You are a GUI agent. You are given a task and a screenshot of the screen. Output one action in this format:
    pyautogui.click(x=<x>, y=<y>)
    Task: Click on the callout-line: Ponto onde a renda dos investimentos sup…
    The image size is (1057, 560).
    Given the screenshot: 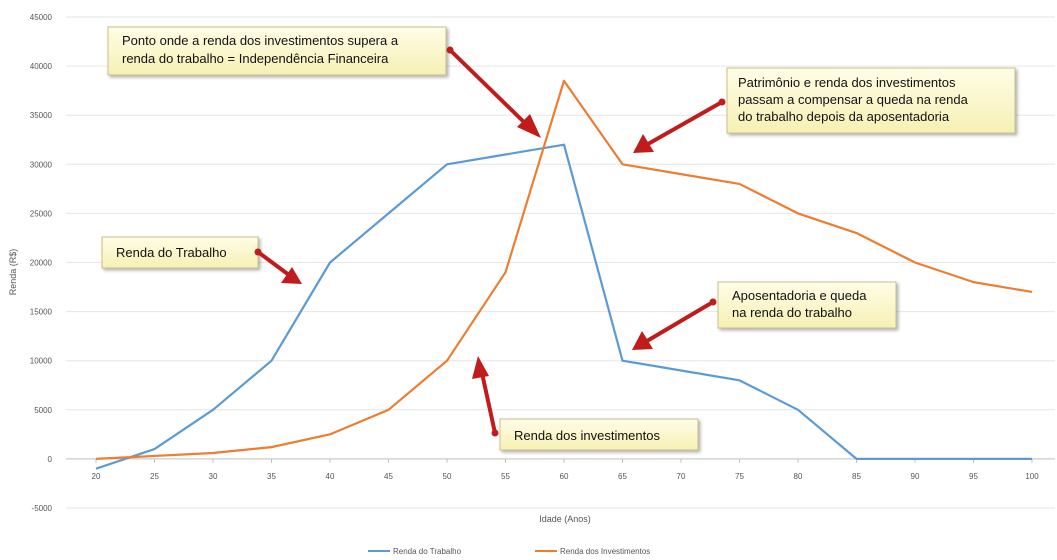 What is the action you would take?
    pyautogui.click(x=260, y=40)
    